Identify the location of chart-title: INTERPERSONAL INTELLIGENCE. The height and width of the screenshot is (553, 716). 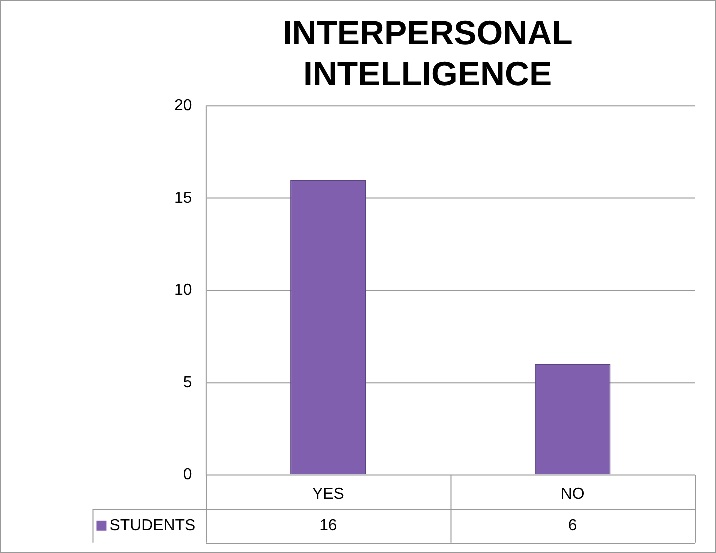
(427, 54).